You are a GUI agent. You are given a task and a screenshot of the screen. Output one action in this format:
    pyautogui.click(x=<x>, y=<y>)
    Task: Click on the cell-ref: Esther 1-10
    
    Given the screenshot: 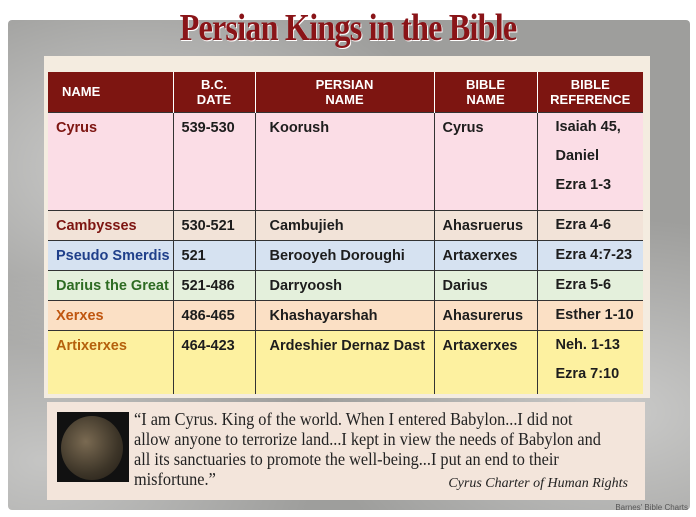 What is the action you would take?
    pyautogui.click(x=590, y=314)
    